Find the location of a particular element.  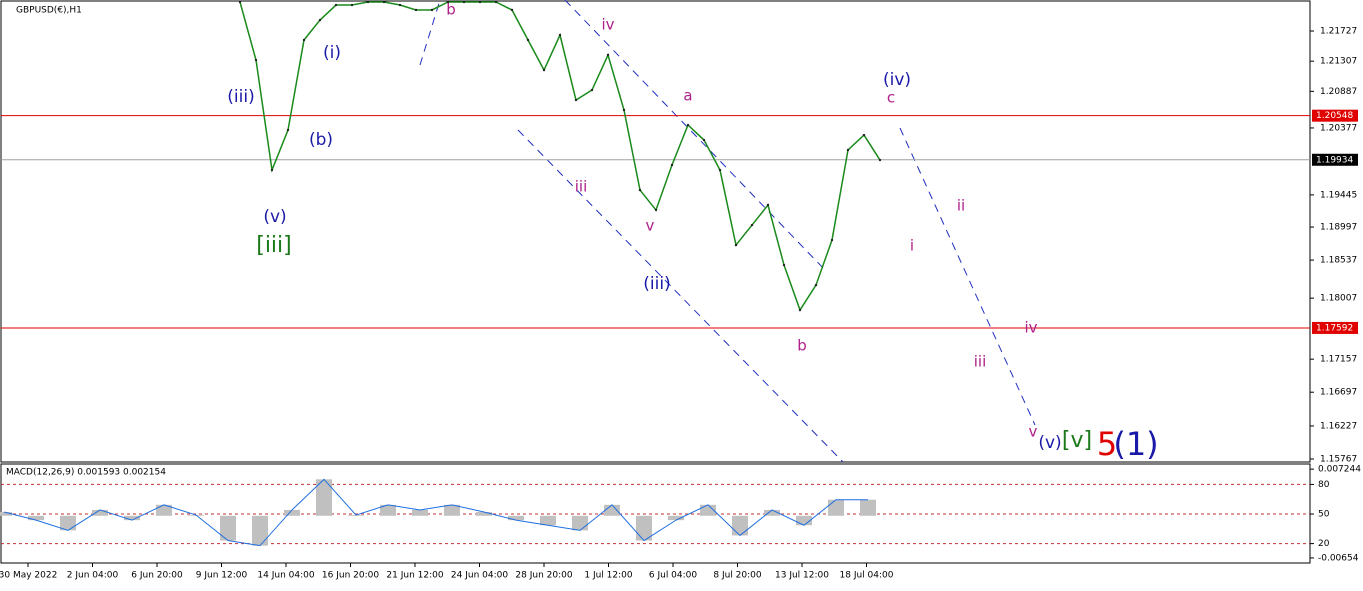

wave-label: i is located at coordinates (912, 246).